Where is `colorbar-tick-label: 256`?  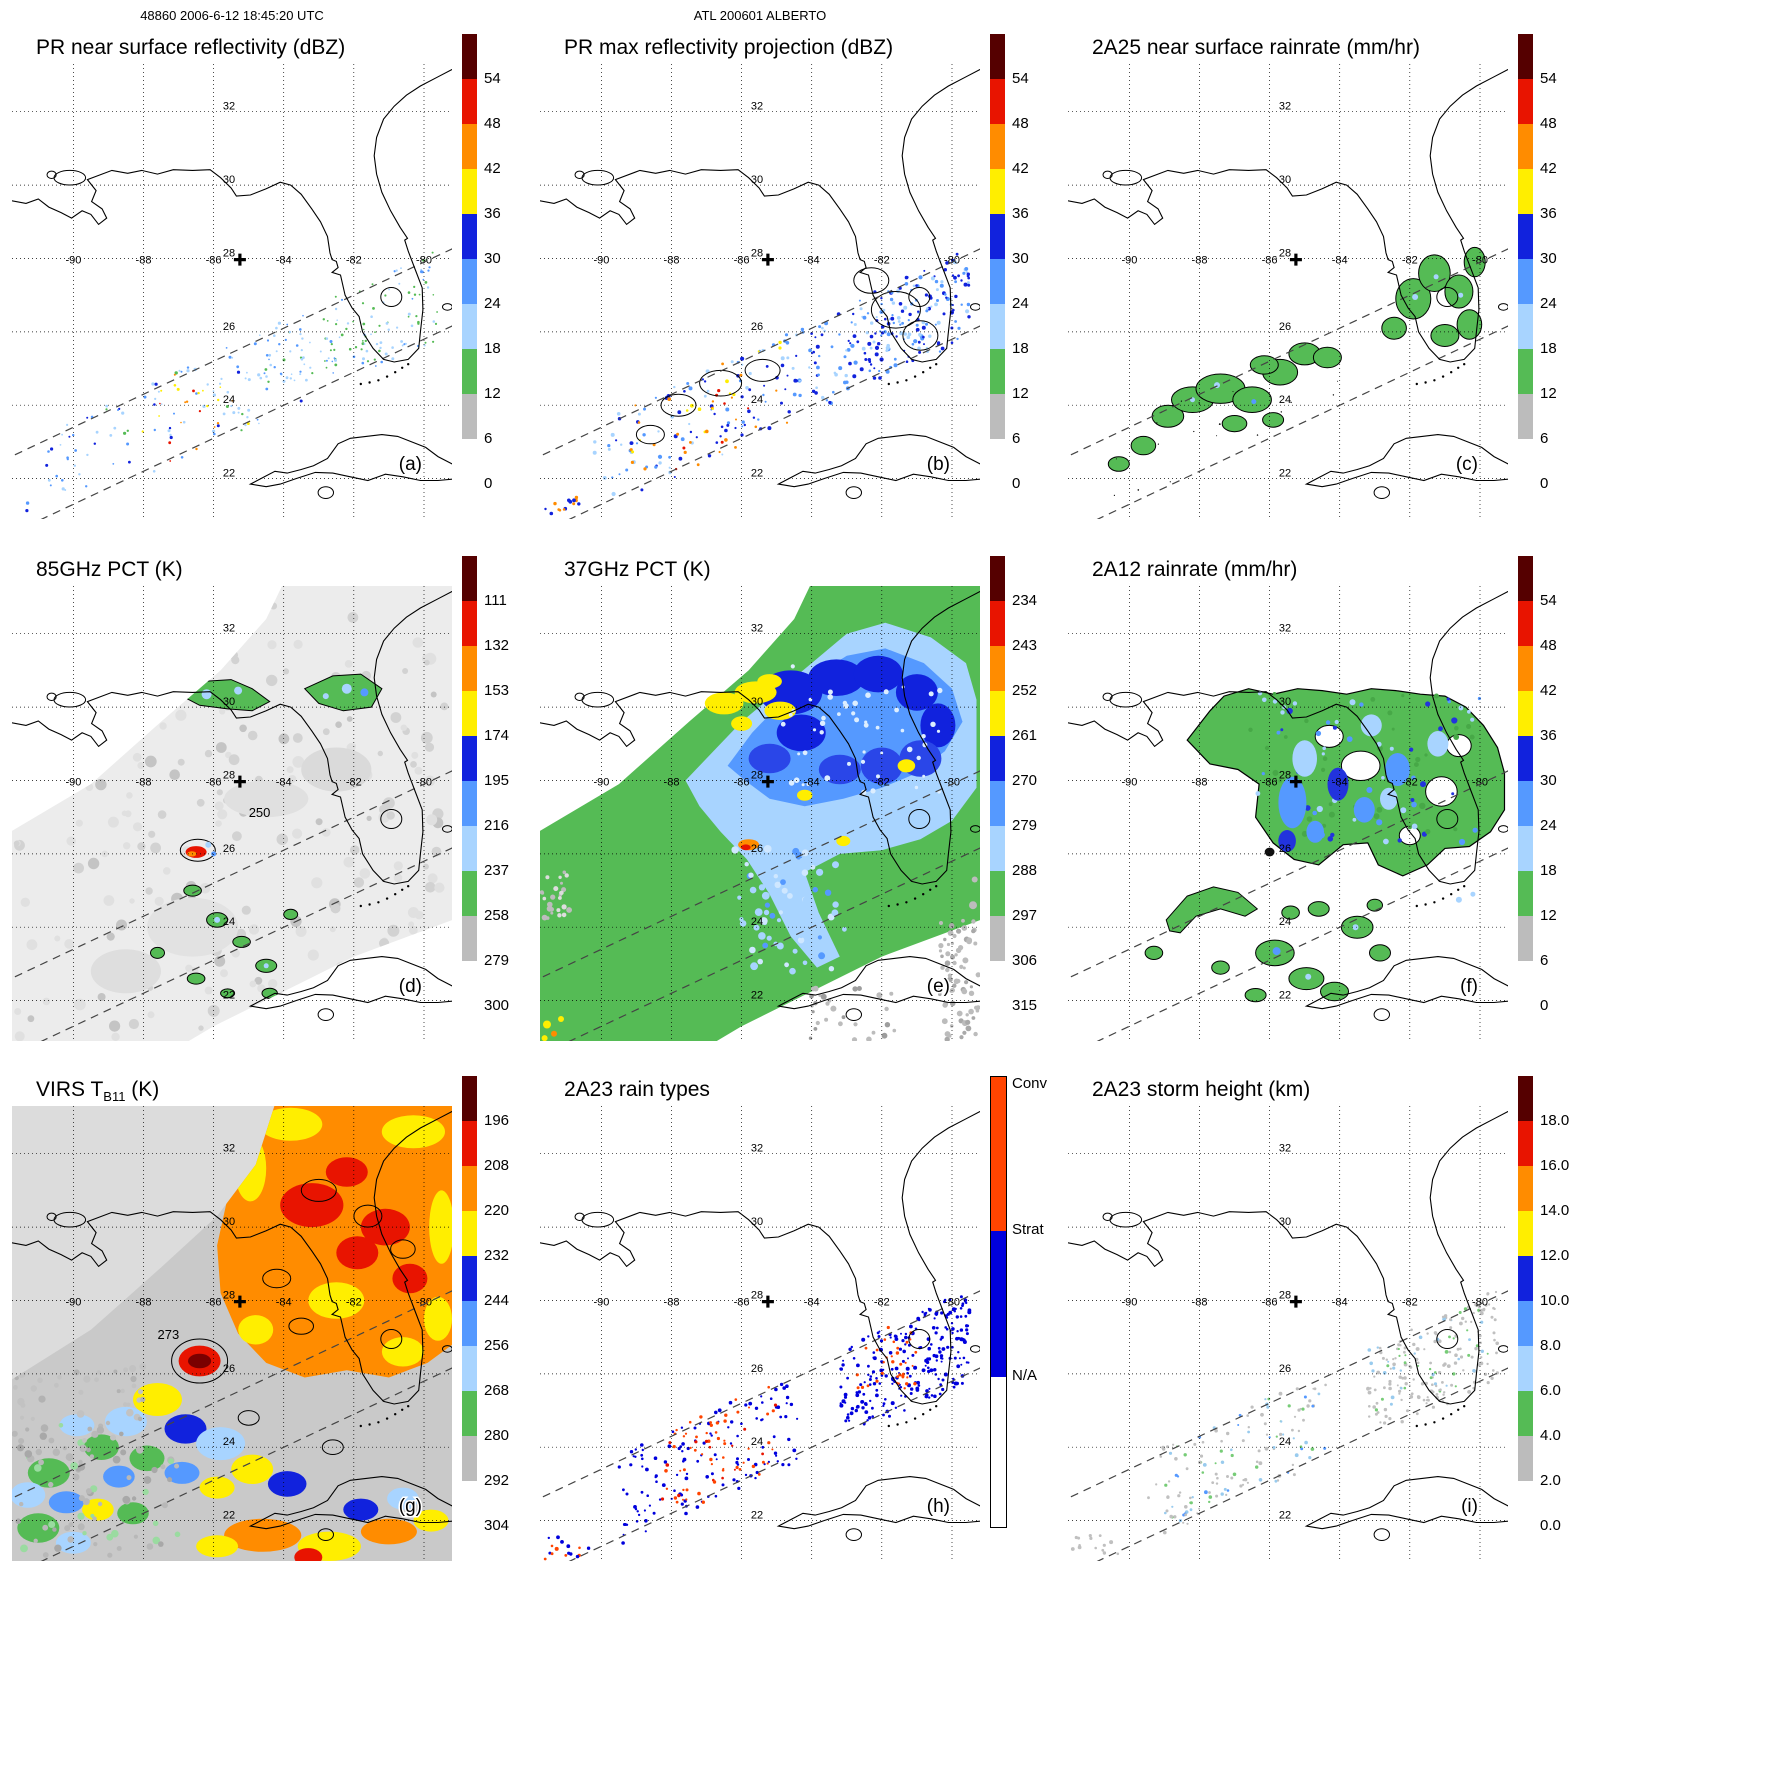 colorbar-tick-label: 256 is located at coordinates (497, 1345).